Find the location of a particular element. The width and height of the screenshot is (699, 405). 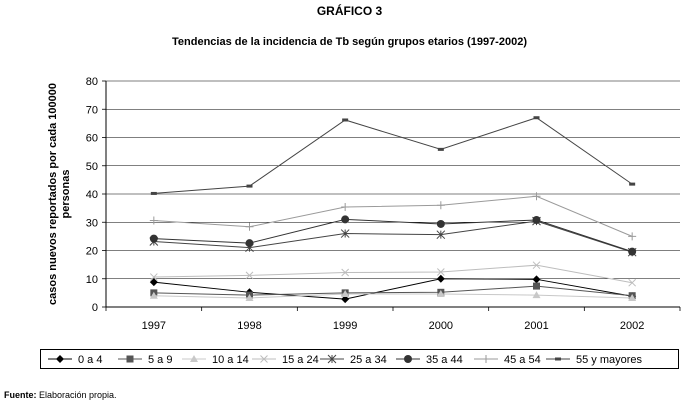

y-tick-label: 70 is located at coordinates (92, 110).